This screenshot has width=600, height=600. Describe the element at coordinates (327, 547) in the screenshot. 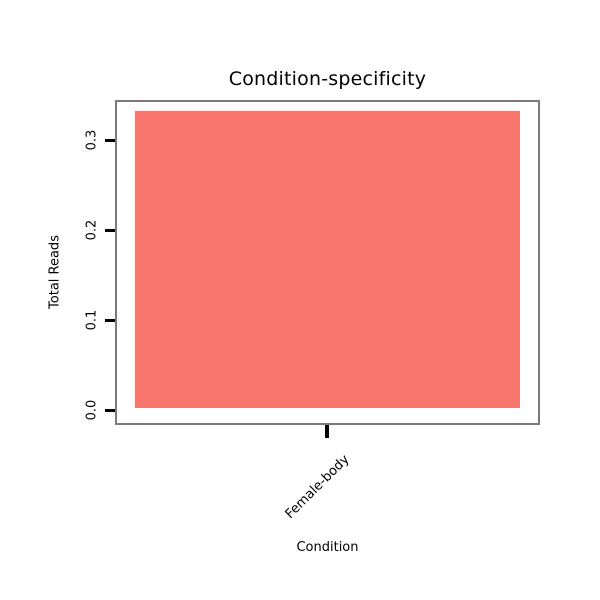

I see `x-axis-label: Condition` at that location.